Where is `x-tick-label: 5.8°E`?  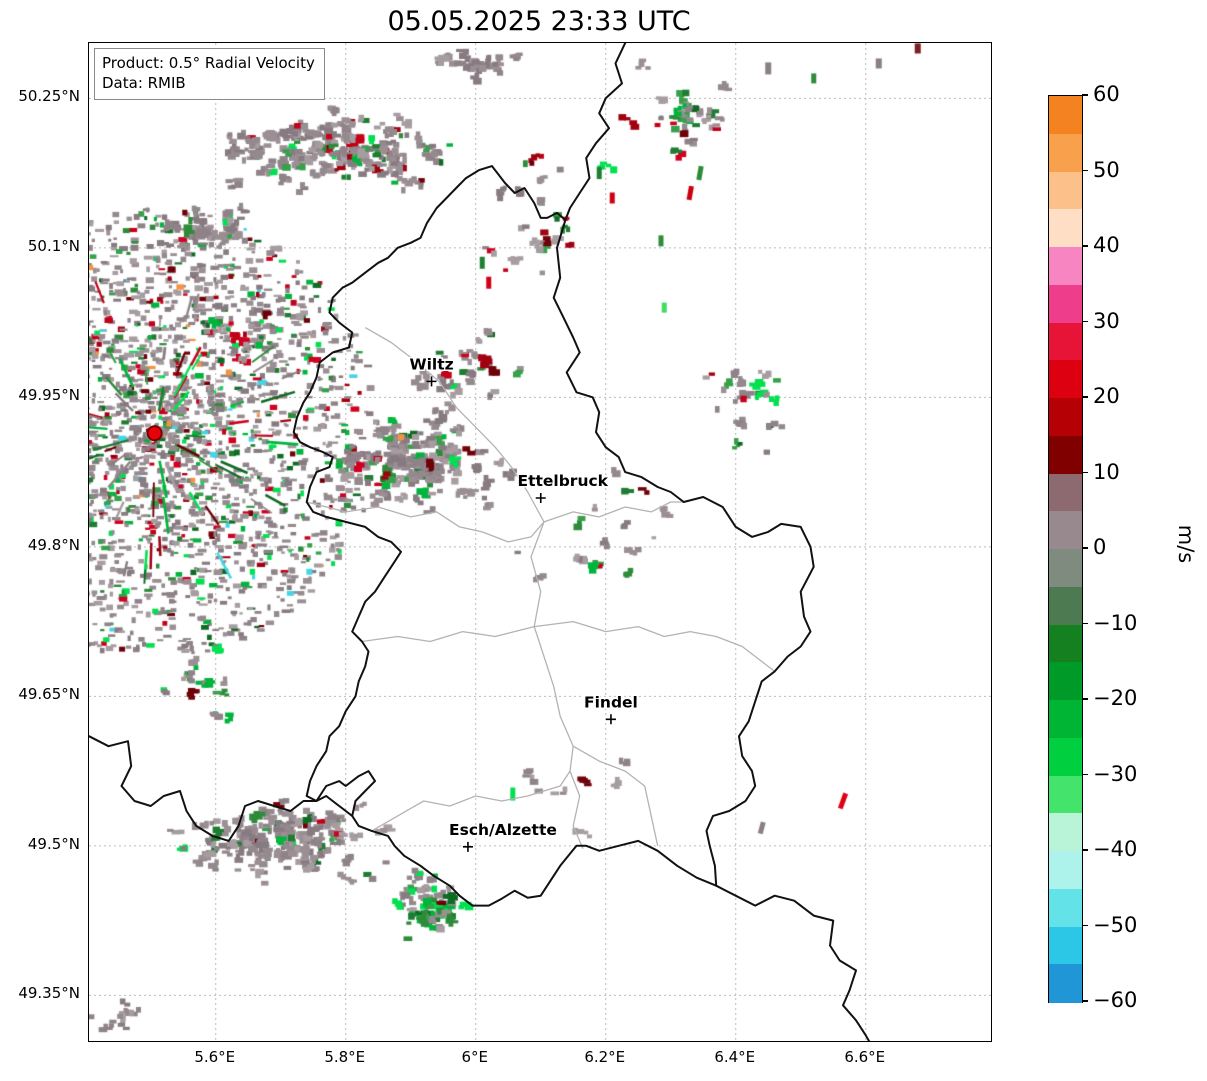
x-tick-label: 5.8°E is located at coordinates (345, 1057).